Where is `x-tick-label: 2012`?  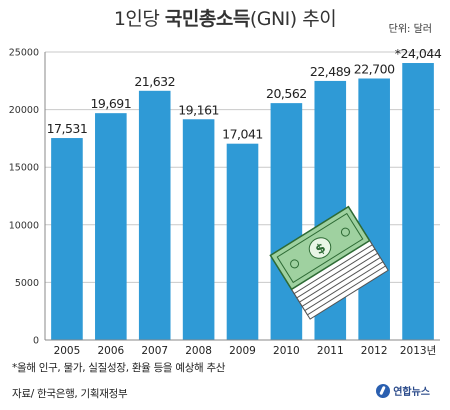
x-tick-label: 2012 is located at coordinates (374, 351).